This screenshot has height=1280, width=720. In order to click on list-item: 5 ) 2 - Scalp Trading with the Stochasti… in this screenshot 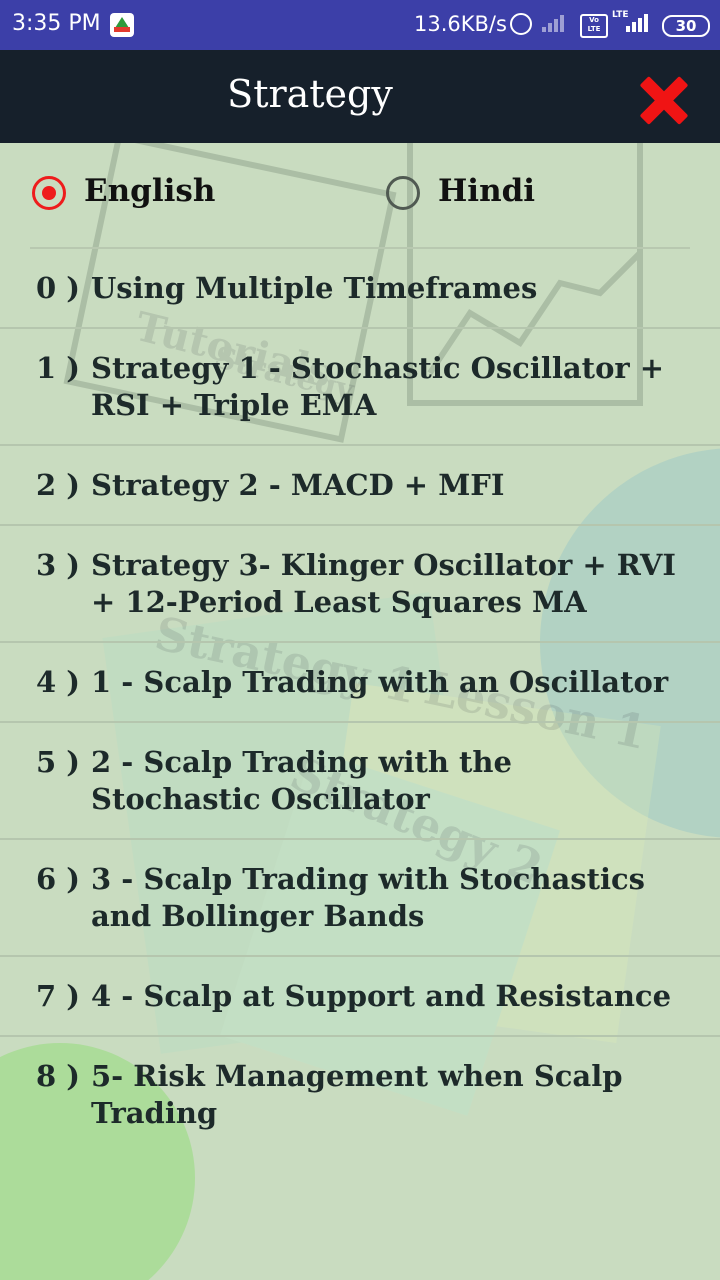, I will do `click(360, 781)`.